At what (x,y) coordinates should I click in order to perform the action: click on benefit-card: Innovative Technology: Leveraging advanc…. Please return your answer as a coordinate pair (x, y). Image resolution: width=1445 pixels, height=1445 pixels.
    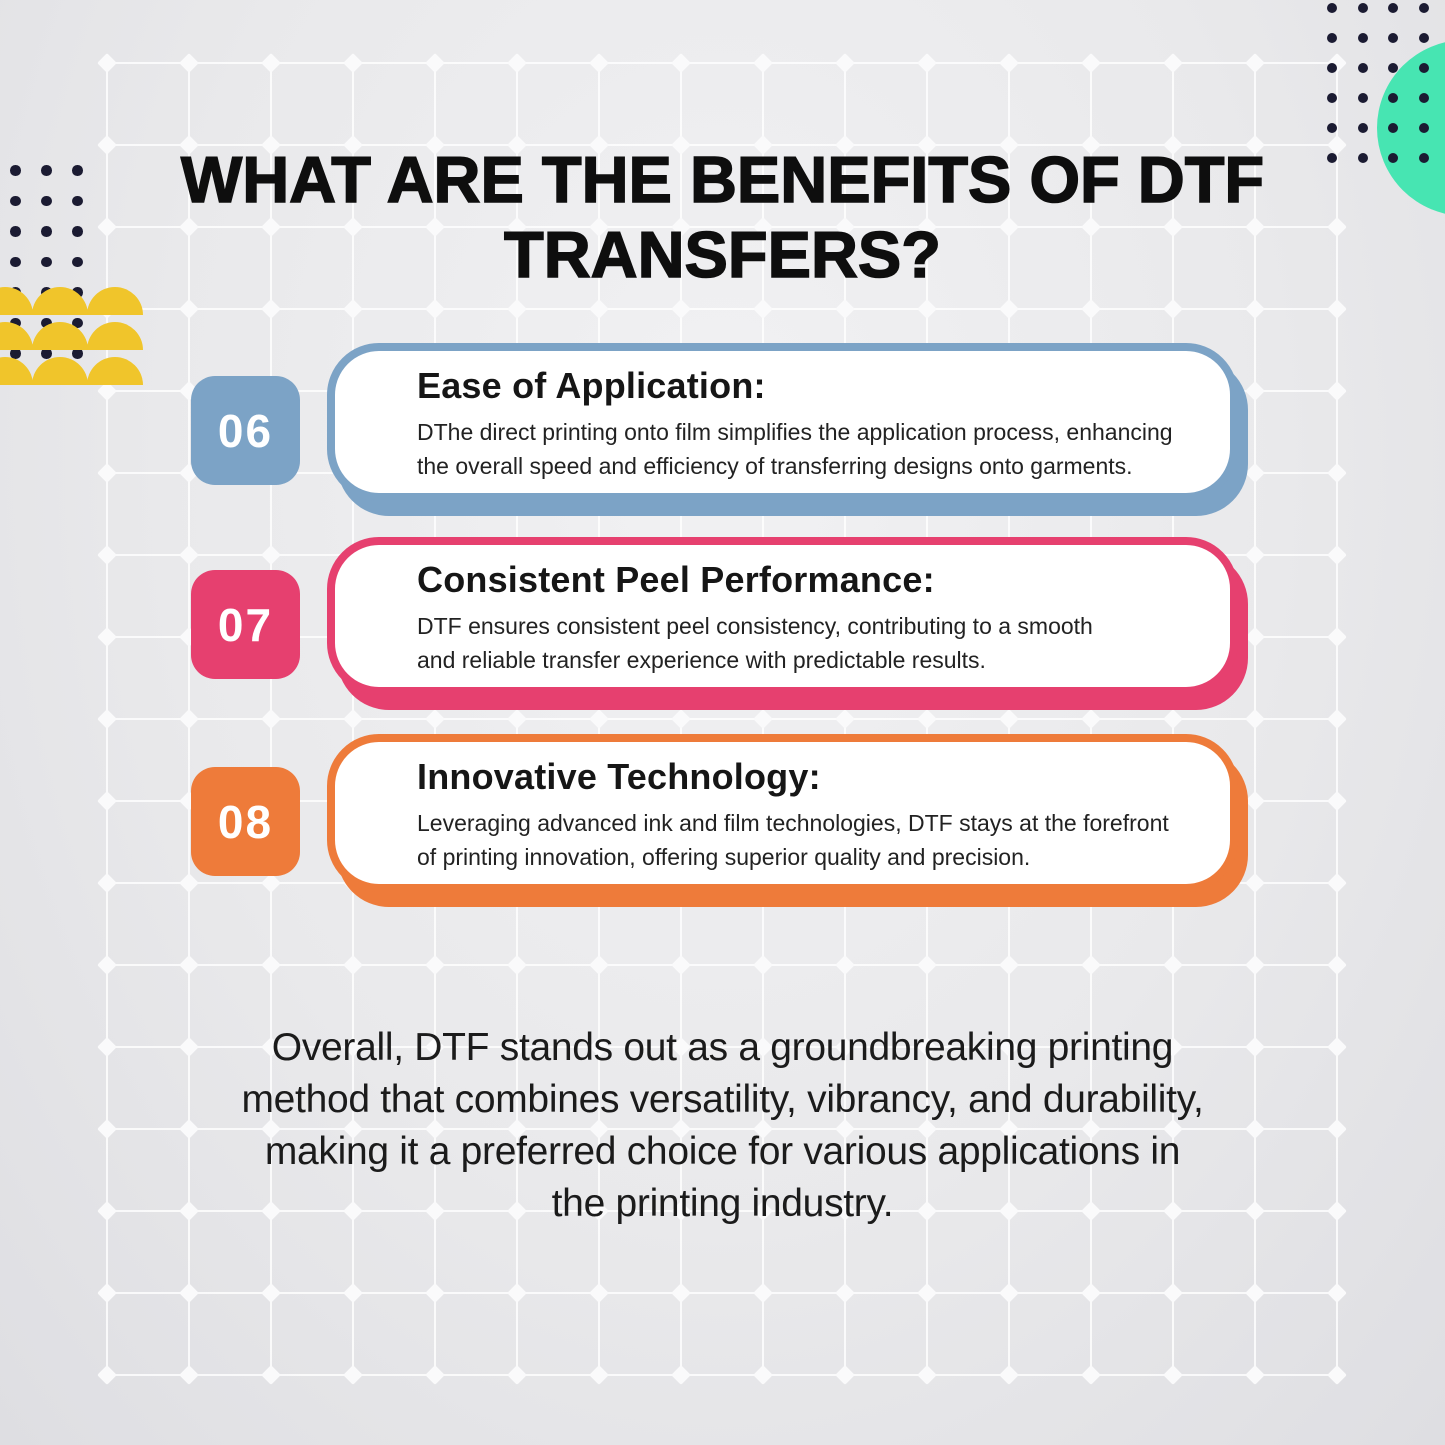
    Looking at the image, I should click on (782, 813).